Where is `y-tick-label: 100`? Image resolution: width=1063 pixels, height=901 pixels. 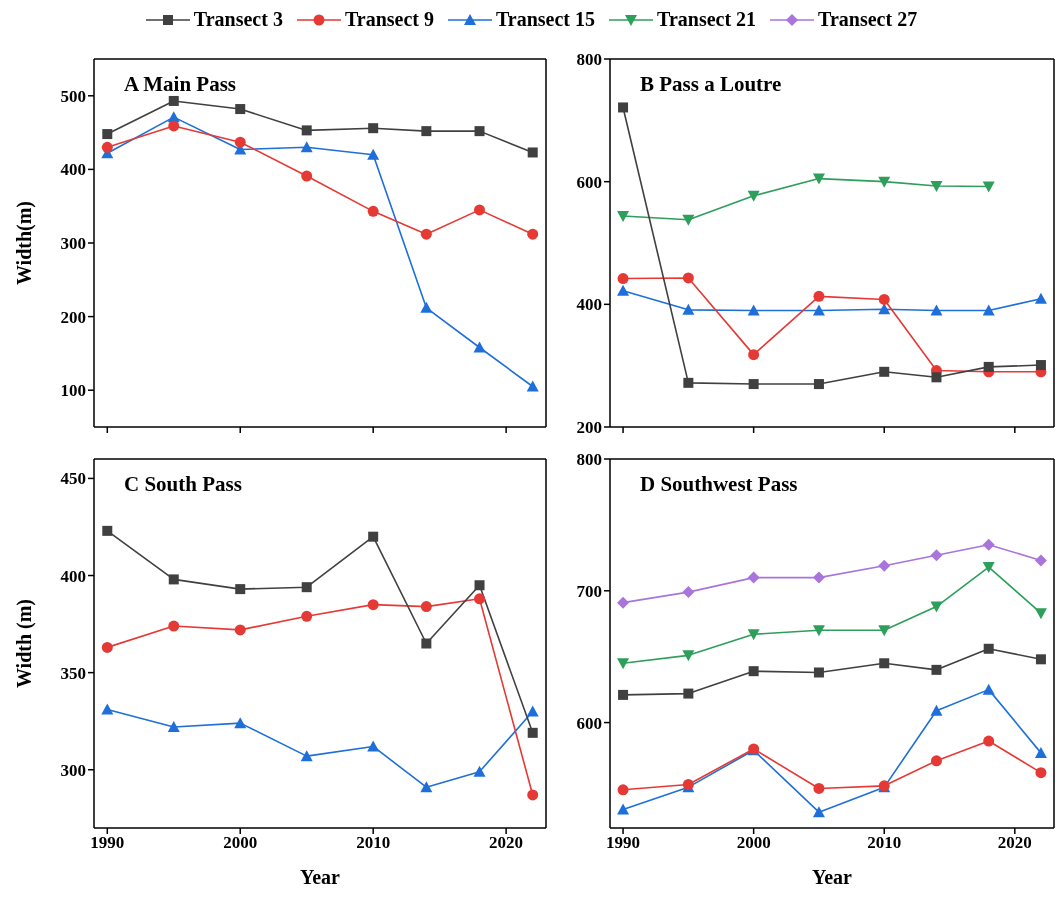
y-tick-label: 100 is located at coordinates (73, 391).